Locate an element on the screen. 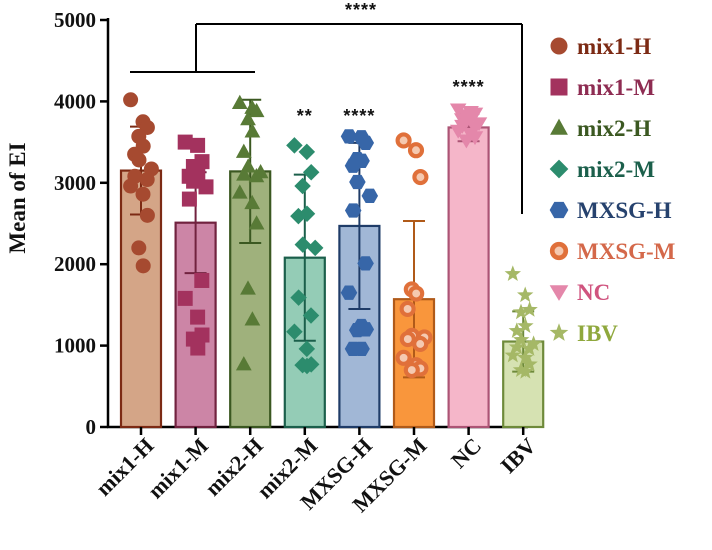 The height and width of the screenshot is (550, 712). y-tick-label: 3000 is located at coordinates (75, 183).